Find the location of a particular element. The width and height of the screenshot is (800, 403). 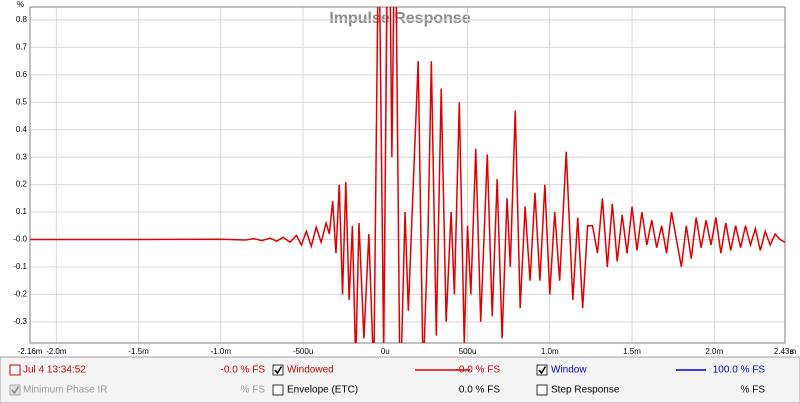

y-tick-label: -0.0 is located at coordinates (20, 239).